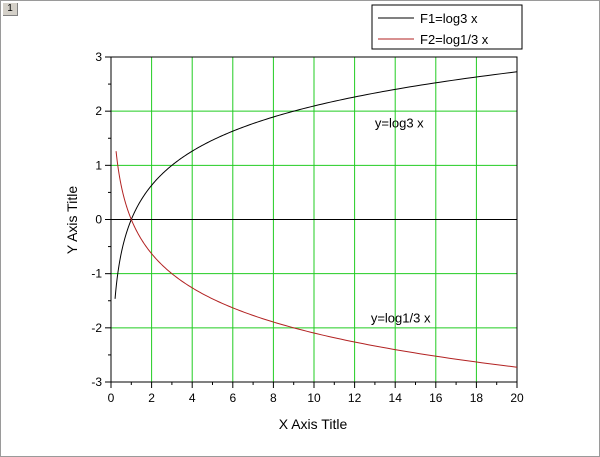 The image size is (600, 457). What do you see at coordinates (98, 57) in the screenshot?
I see `y-tick-label: 3` at bounding box center [98, 57].